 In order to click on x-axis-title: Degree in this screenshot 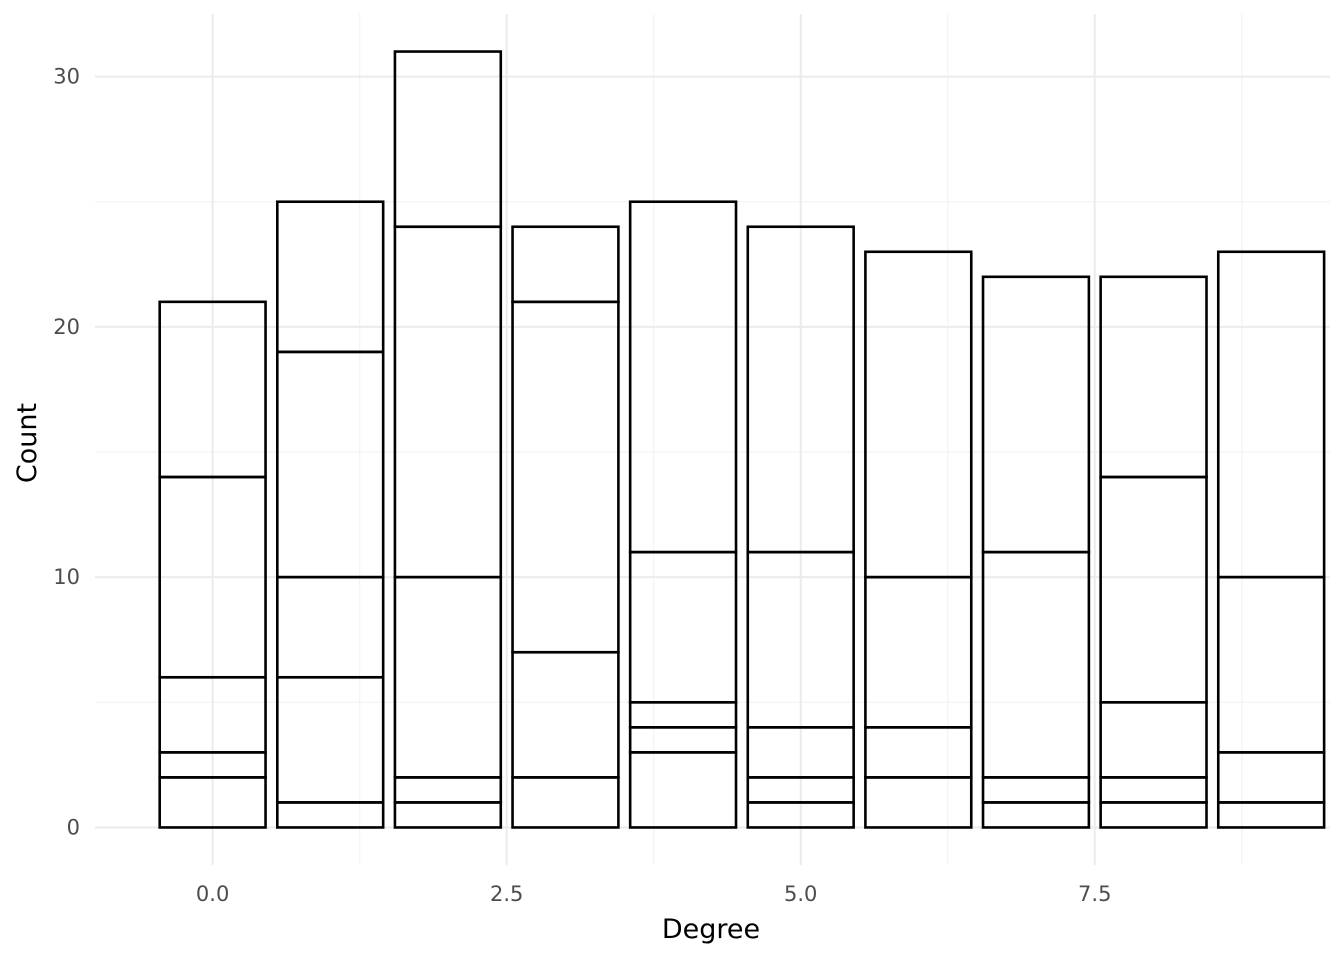, I will do `click(711, 929)`.